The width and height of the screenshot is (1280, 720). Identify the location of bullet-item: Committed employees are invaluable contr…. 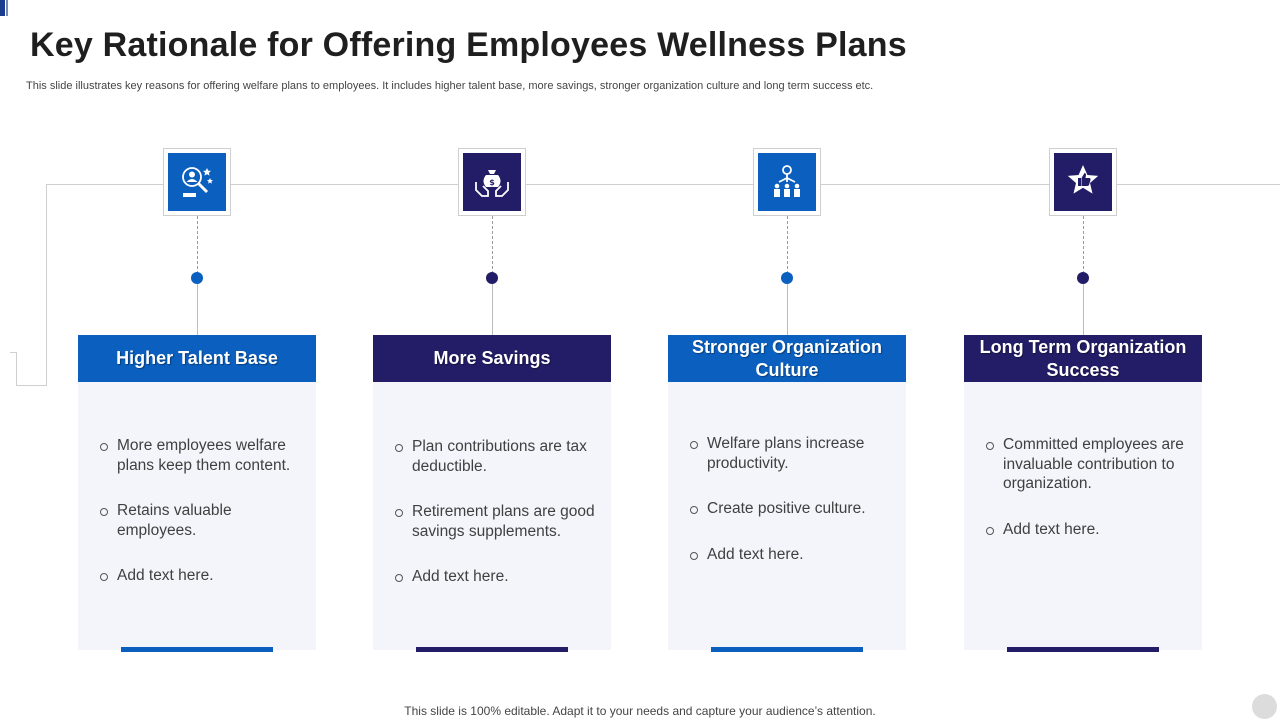
(1091, 464).